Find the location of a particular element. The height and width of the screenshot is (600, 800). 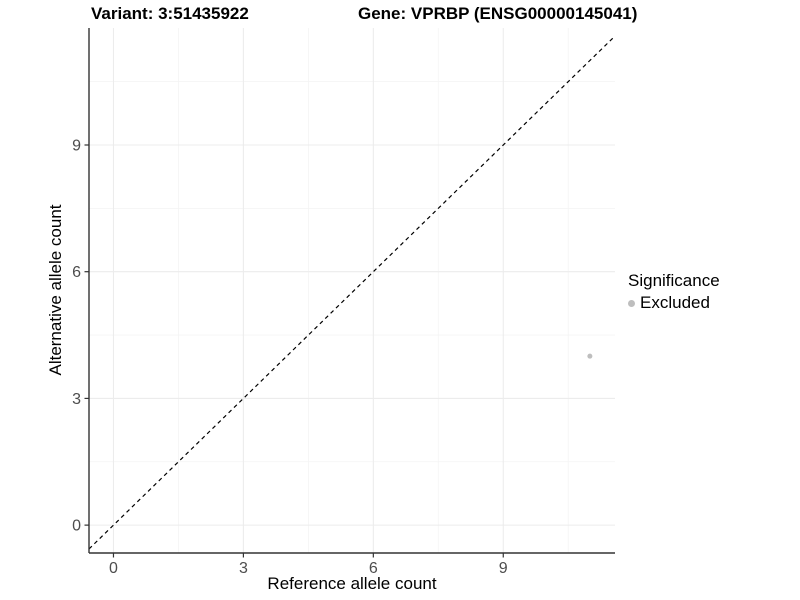

x-tick-label: 9 is located at coordinates (503, 568).